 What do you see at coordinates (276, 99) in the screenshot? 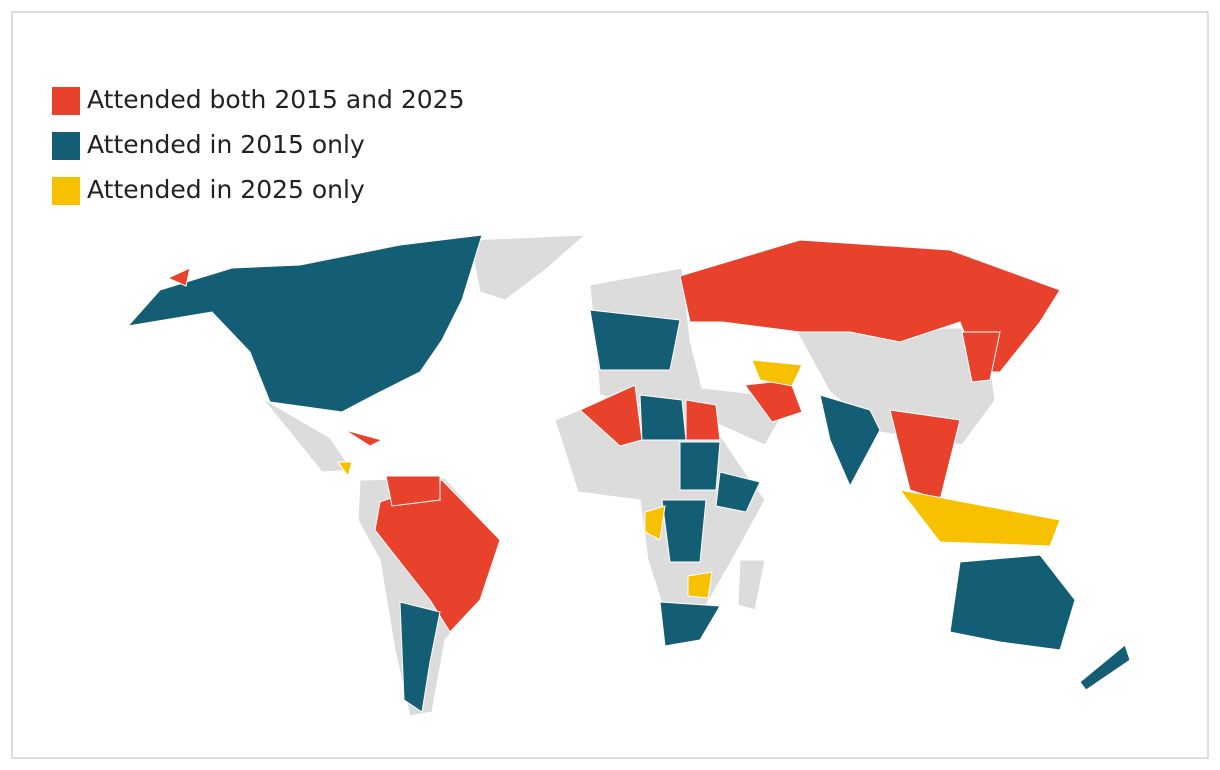
I see `legend-label: Attended both 2015 and 2025` at bounding box center [276, 99].